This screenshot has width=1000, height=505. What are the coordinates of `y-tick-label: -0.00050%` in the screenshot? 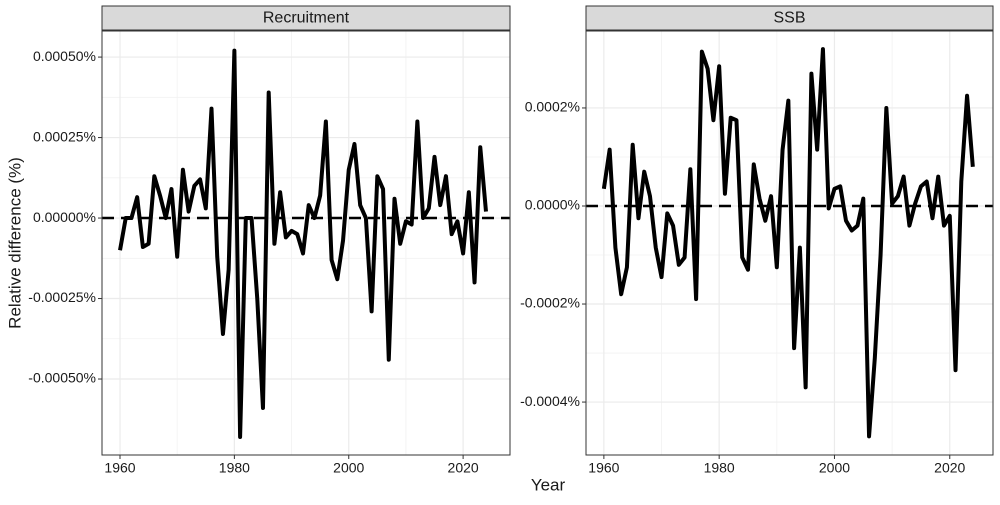 It's located at (62, 378).